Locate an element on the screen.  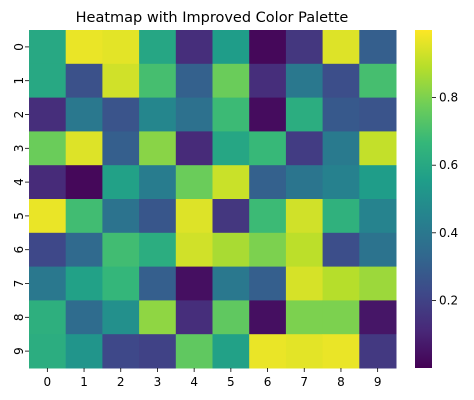
x-tick-label-6: 6 is located at coordinates (268, 382).